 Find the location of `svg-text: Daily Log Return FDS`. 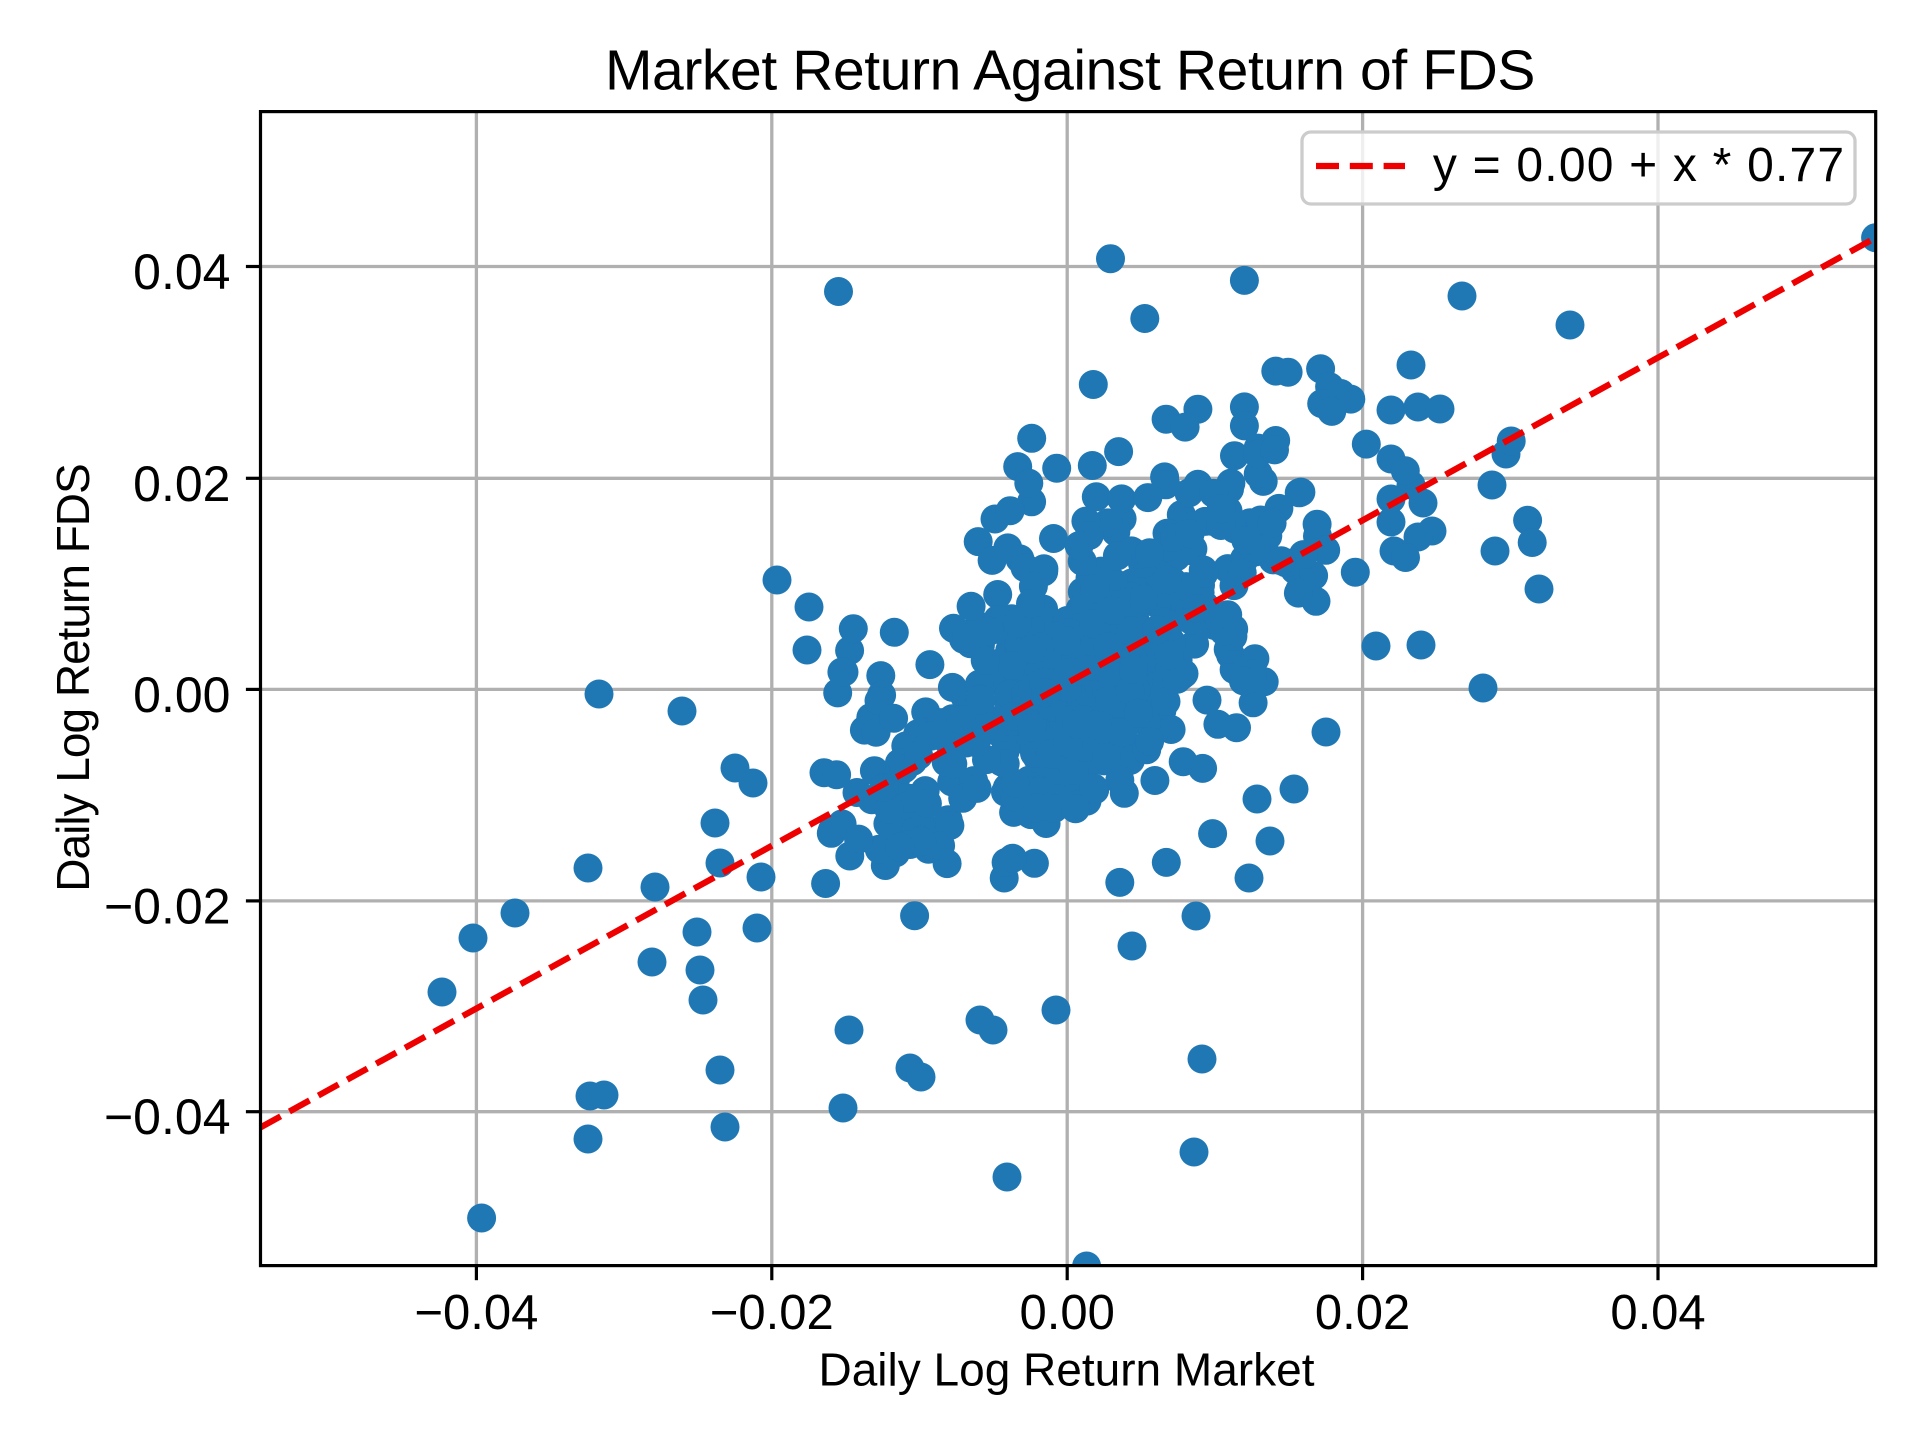

svg-text: Daily Log Return FDS is located at coordinates (73, 677).